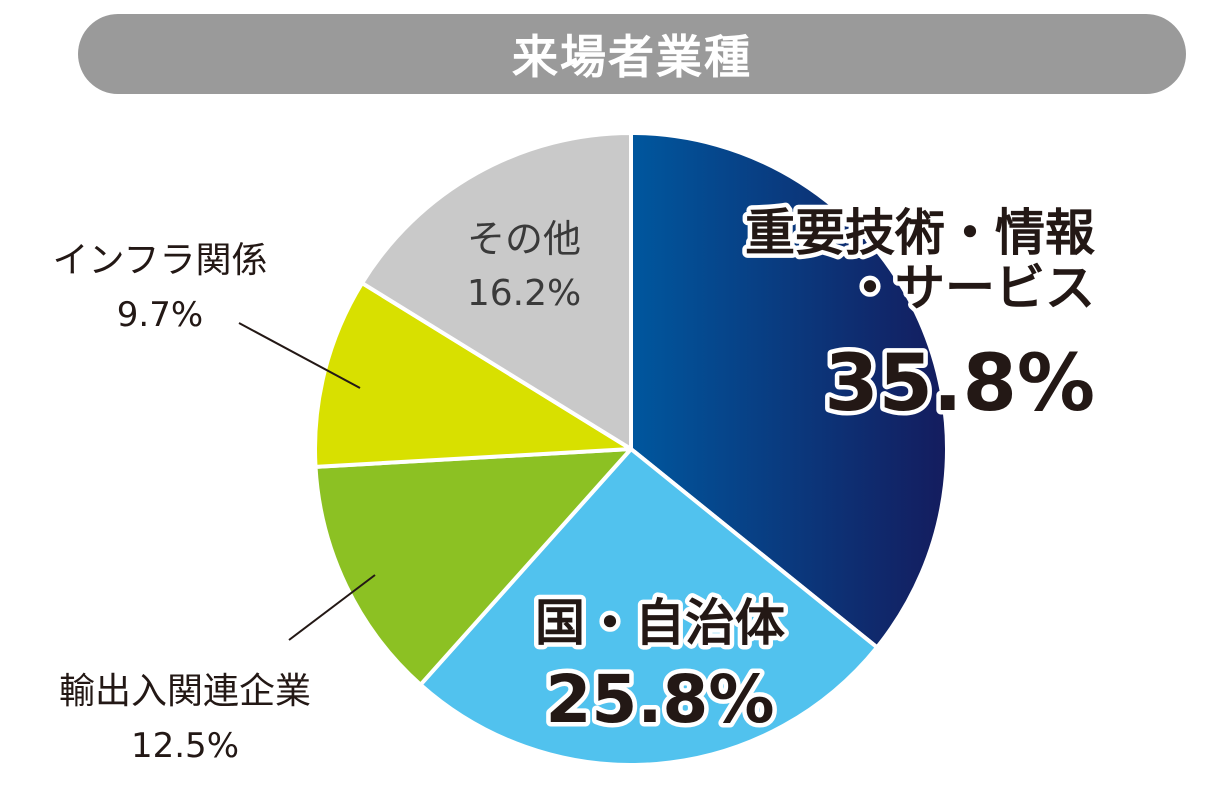 This screenshot has width=1209, height=787. I want to click on slice-government-value-label-halo: 25.8%, so click(660, 699).